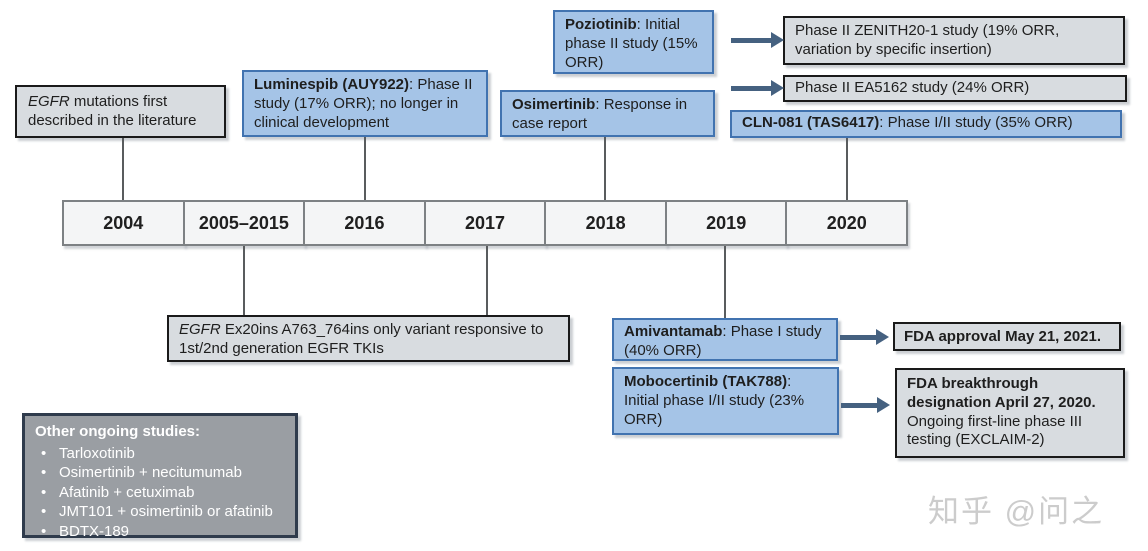  I want to click on poziotinib-to-zenith-arrow-icon, so click(757, 40).